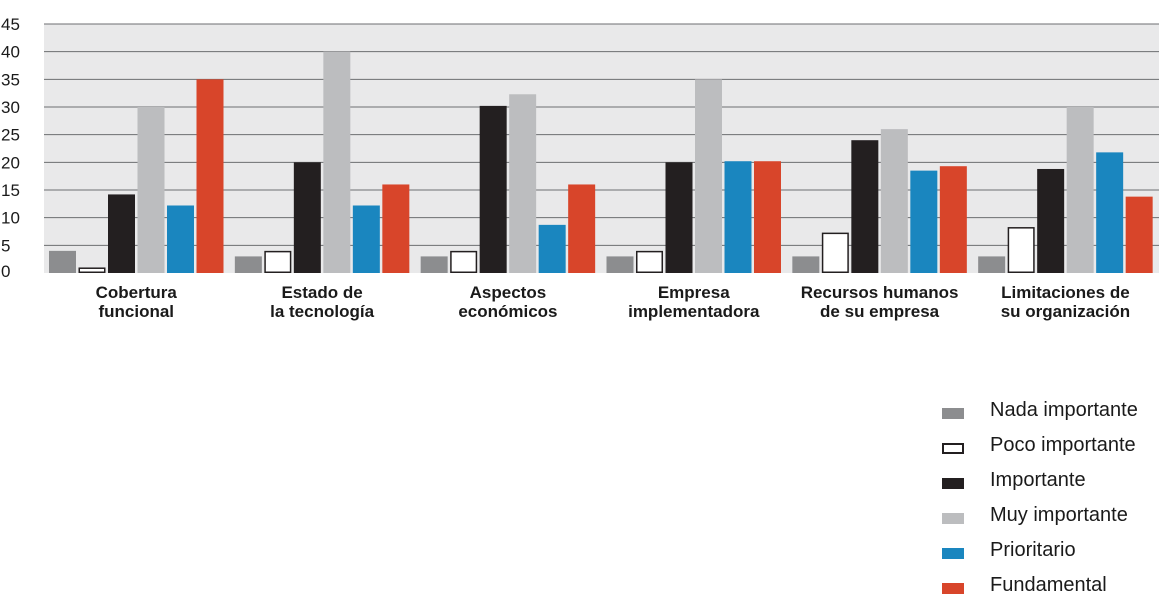 Image resolution: width=1173 pixels, height=603 pixels. I want to click on legend-item: Prioritario, so click(1040, 550).